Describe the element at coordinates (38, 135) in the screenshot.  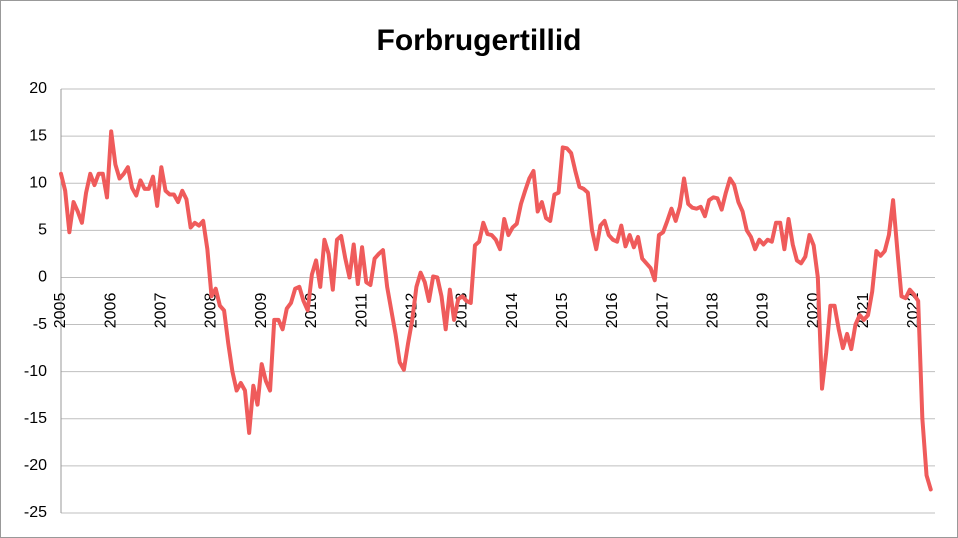
I see `y-tick-label: 15` at that location.